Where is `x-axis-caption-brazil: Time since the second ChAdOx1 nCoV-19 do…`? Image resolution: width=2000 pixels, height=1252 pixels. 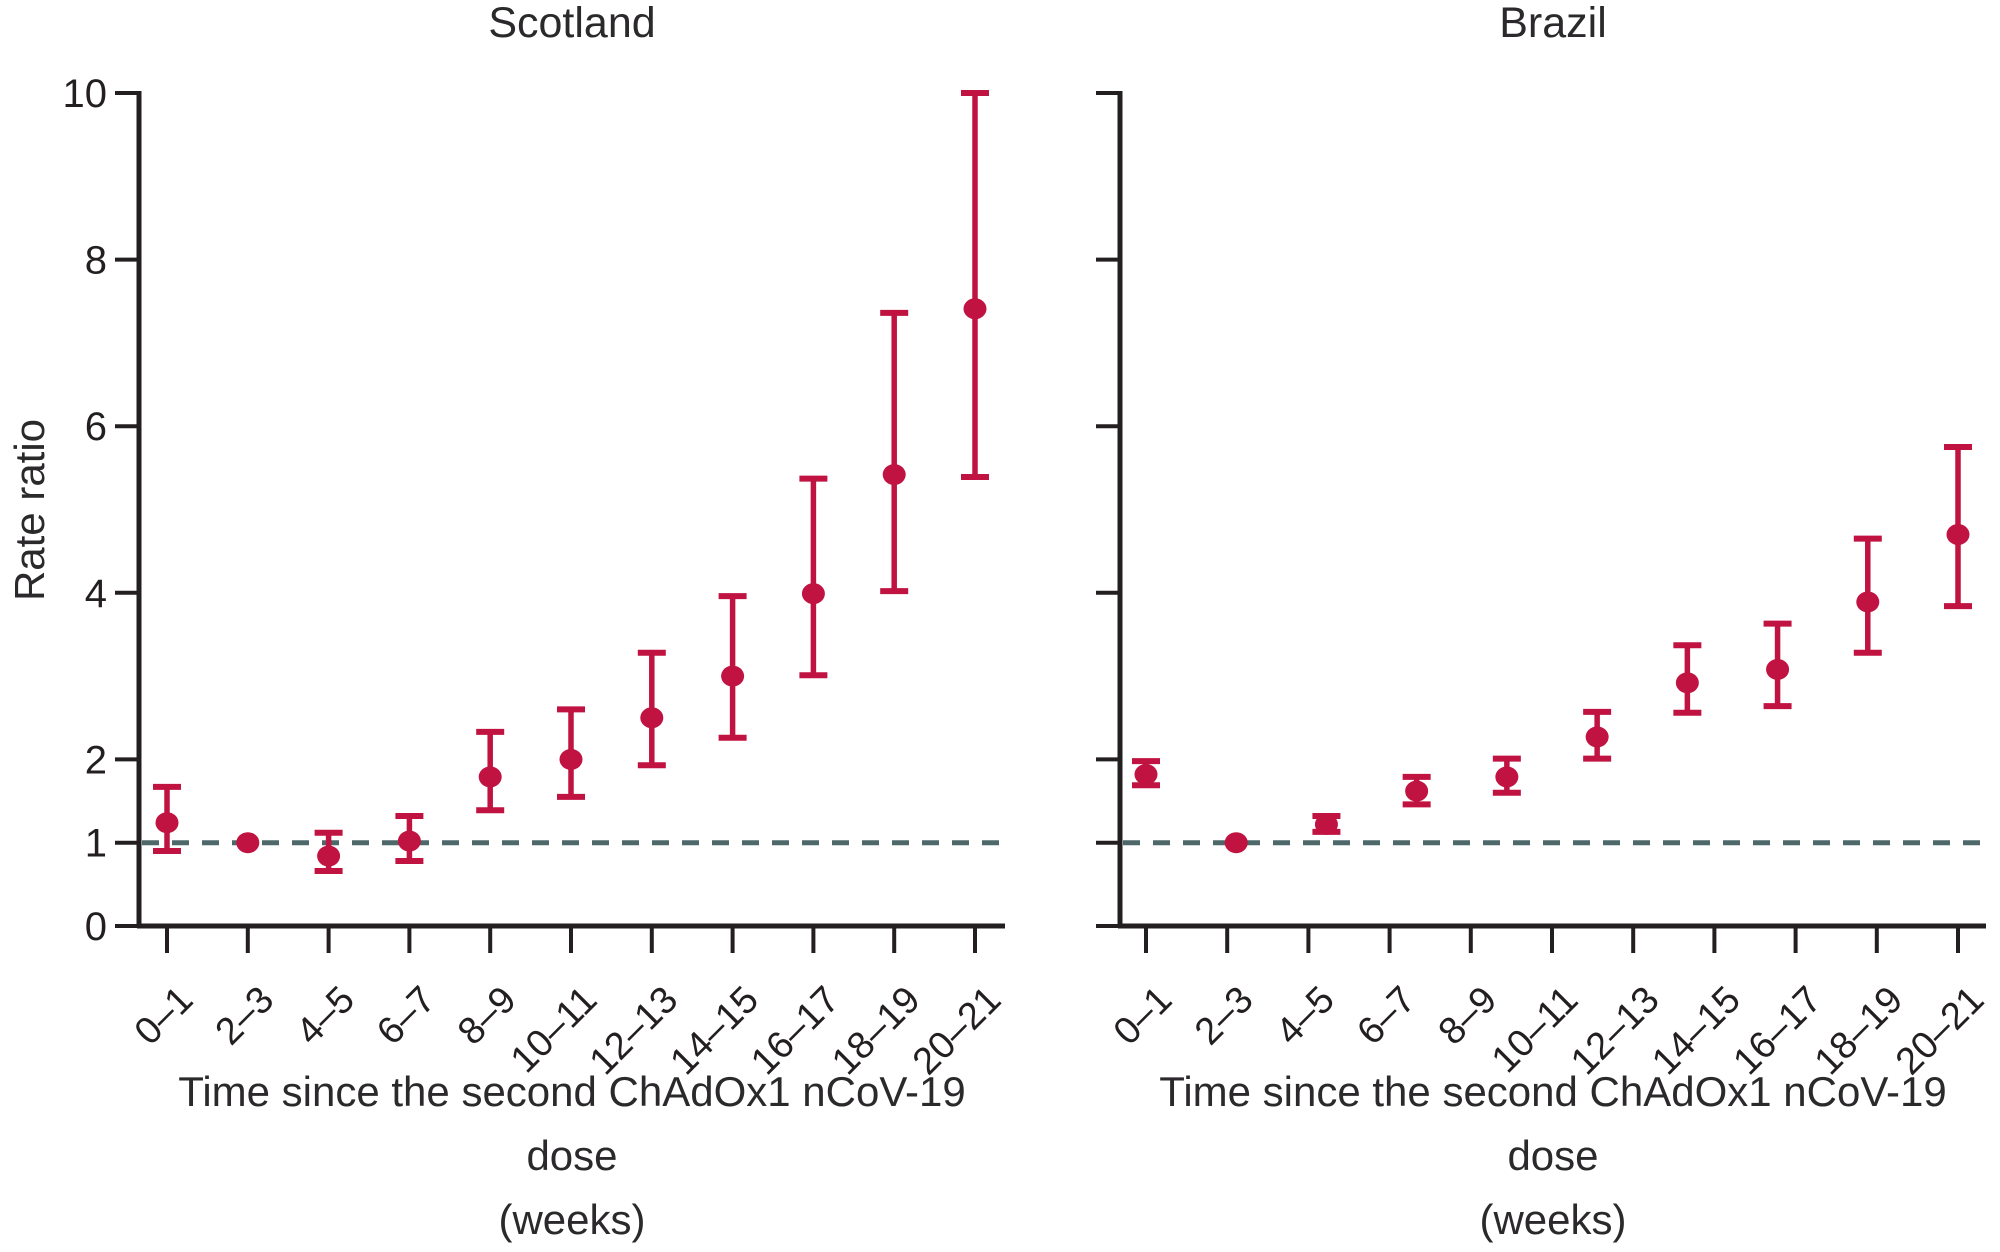
x-axis-caption-brazil: Time since the second ChAdOx1 nCoV-19 do… is located at coordinates (1553, 1156).